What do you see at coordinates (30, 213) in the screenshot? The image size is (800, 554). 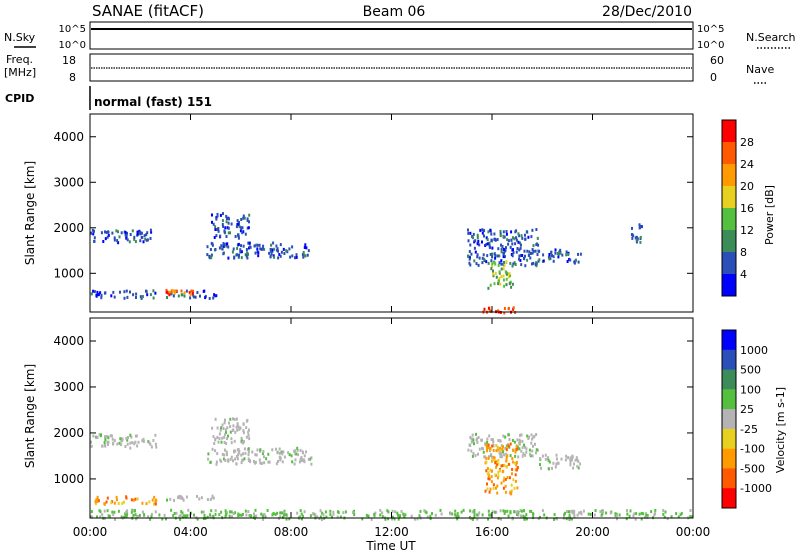 I see `power-y-label: Slant Range [km]` at bounding box center [30, 213].